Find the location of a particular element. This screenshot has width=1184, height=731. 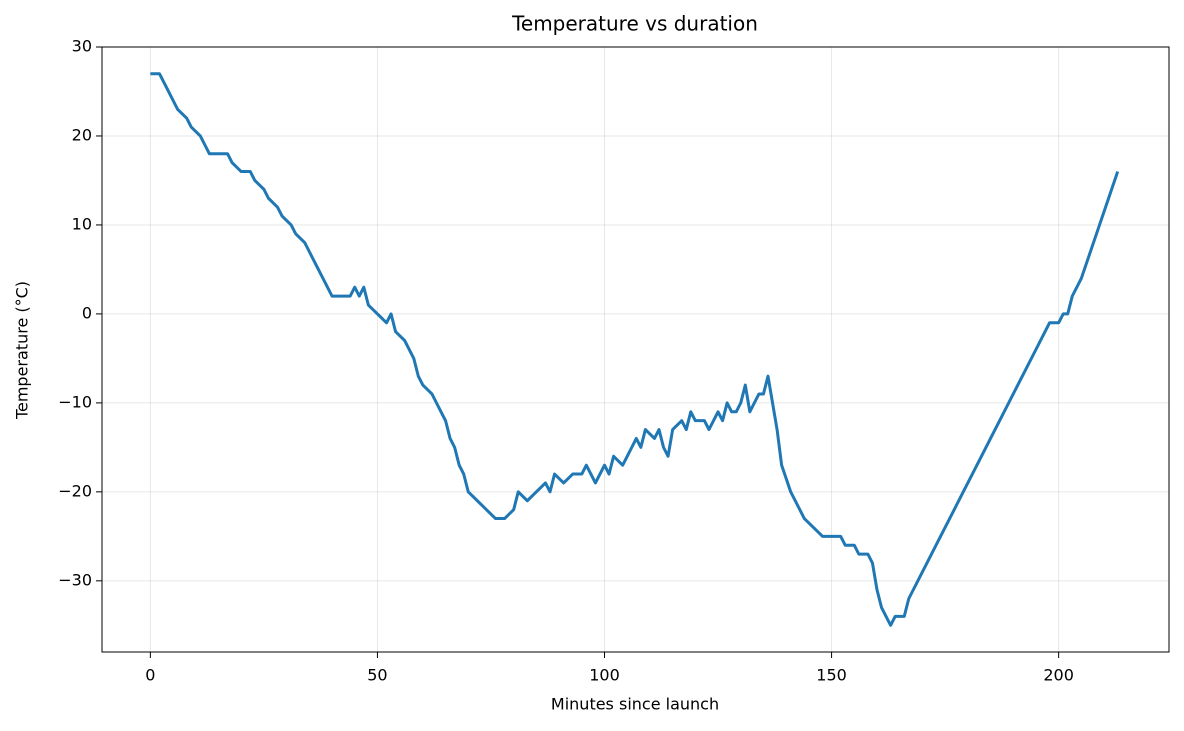

y-axis-label: Temperature (°C) is located at coordinates (22, 350).